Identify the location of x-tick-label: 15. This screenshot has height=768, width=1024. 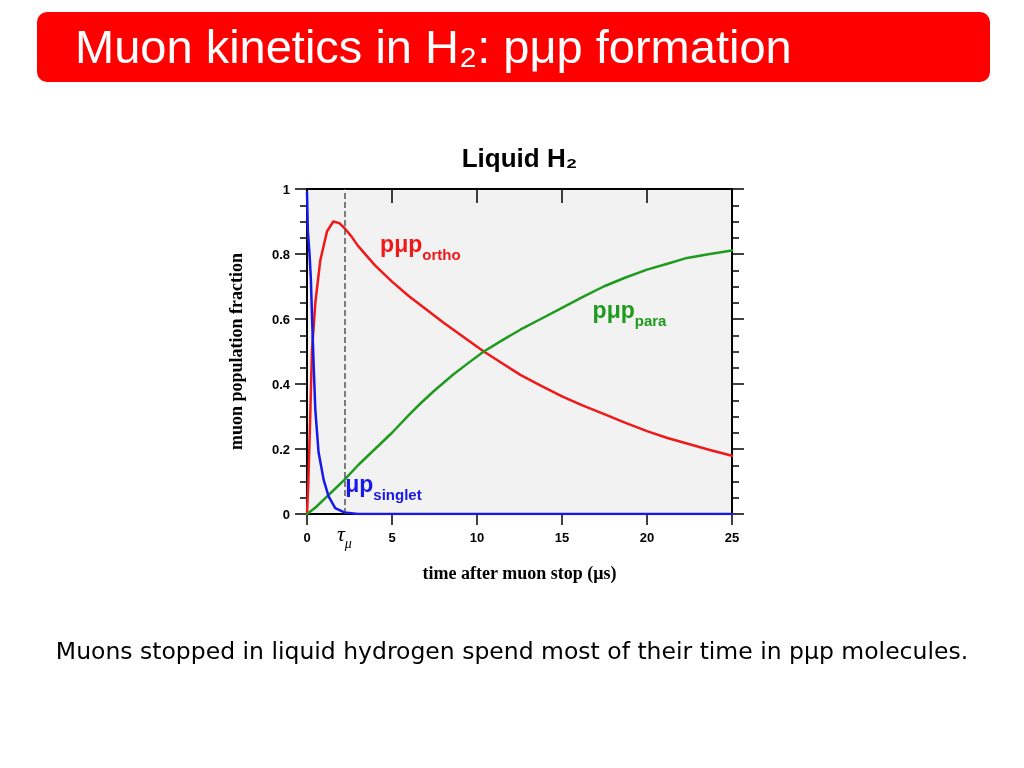
(562, 537).